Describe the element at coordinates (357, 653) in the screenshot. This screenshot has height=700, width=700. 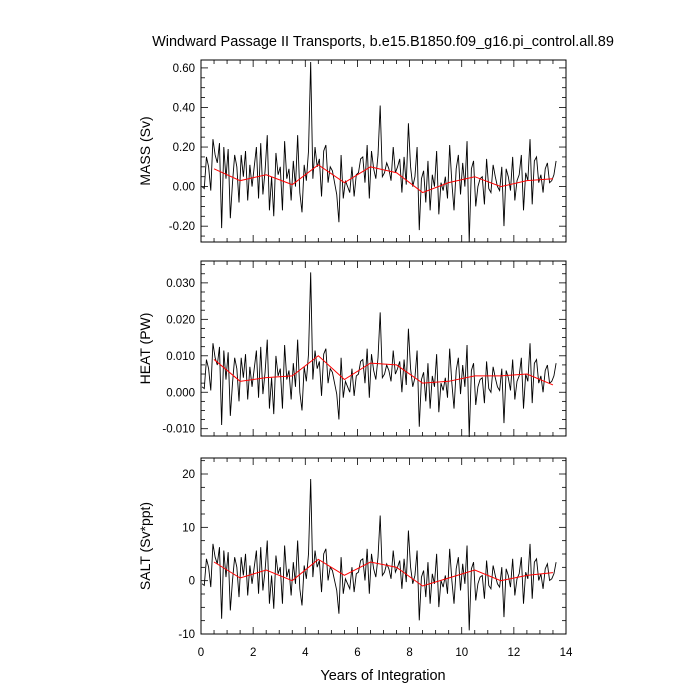
I see `x-tick-label: 6` at that location.